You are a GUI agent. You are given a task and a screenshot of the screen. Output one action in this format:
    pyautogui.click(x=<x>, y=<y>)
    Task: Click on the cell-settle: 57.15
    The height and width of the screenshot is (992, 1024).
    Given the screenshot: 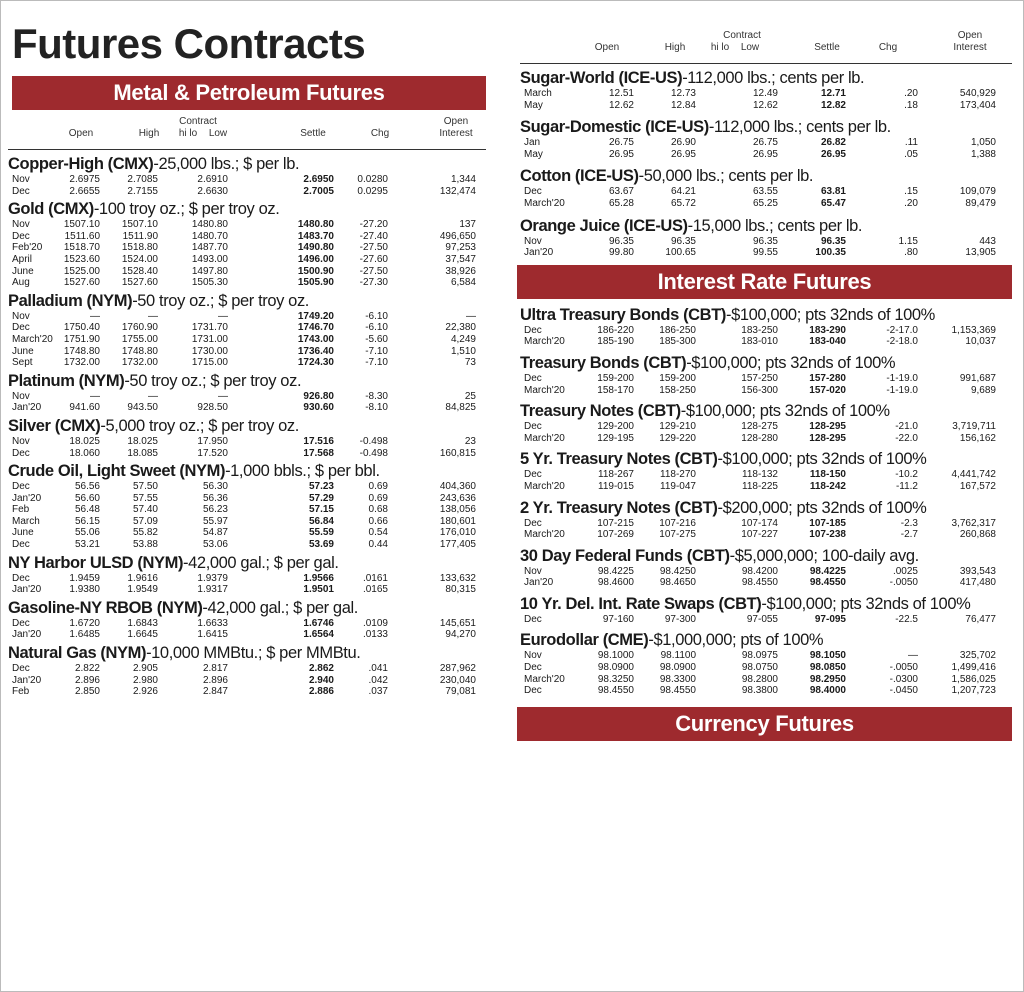 What is the action you would take?
    pyautogui.click(x=321, y=510)
    